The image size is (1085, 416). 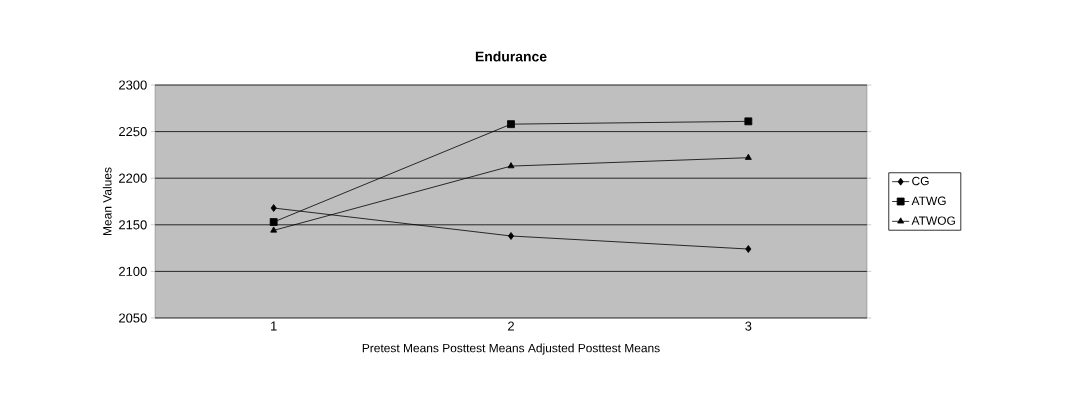 I want to click on chart-title: Endurance, so click(x=511, y=56).